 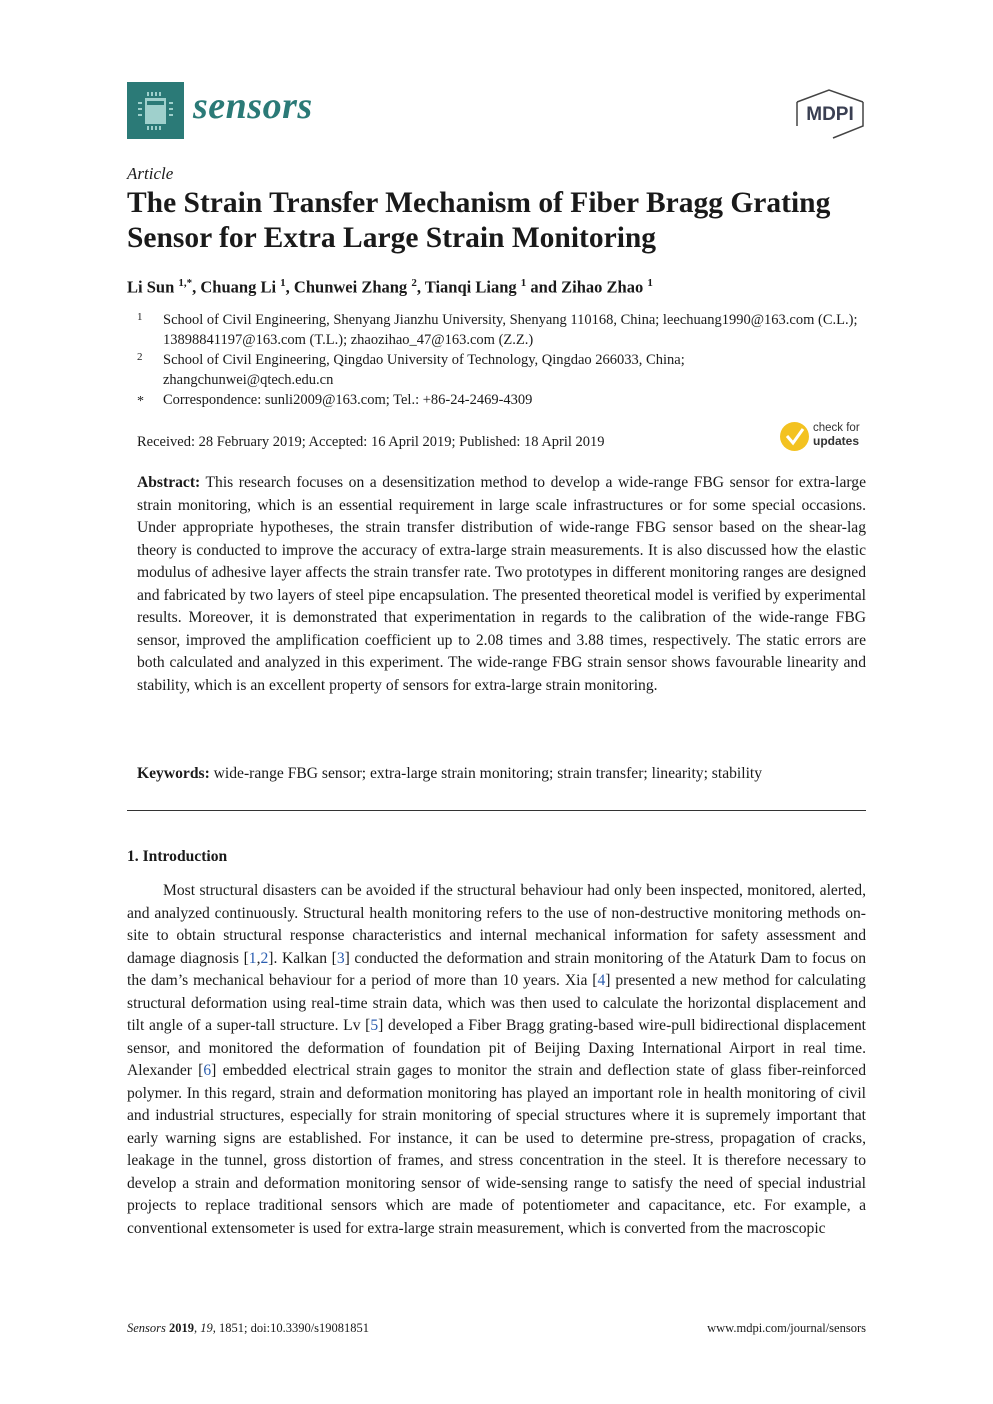 I want to click on citation-link: 1, so click(x=252, y=958).